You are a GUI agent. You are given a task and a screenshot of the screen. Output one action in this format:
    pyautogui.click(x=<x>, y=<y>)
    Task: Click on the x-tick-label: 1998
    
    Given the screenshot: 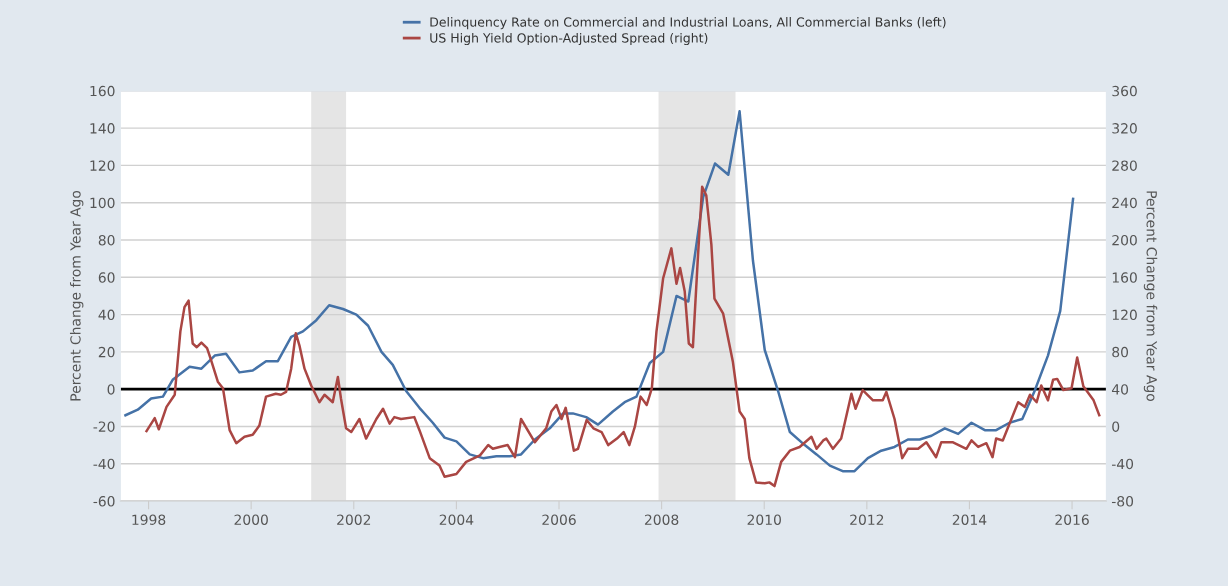 What is the action you would take?
    pyautogui.click(x=149, y=519)
    